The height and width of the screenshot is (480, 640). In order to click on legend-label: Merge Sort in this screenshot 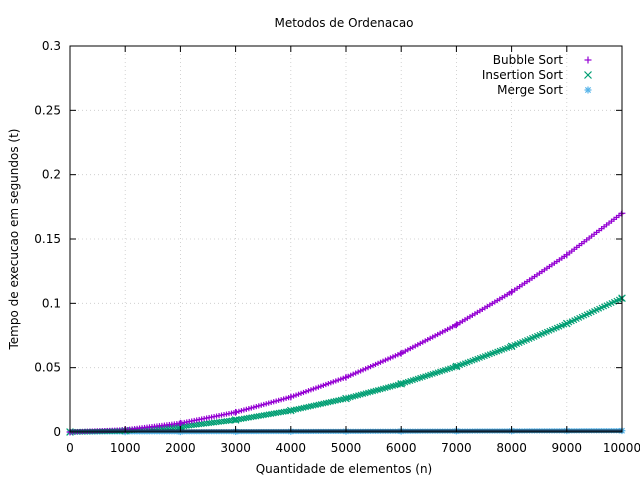, I will do `click(530, 90)`.